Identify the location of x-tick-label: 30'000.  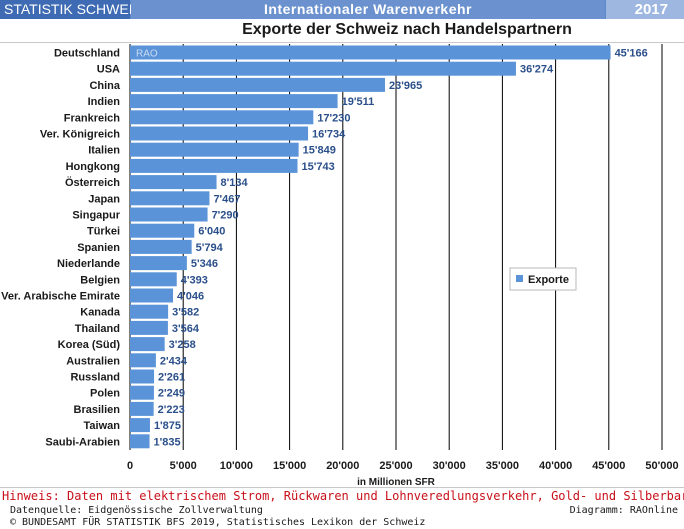
(449, 466).